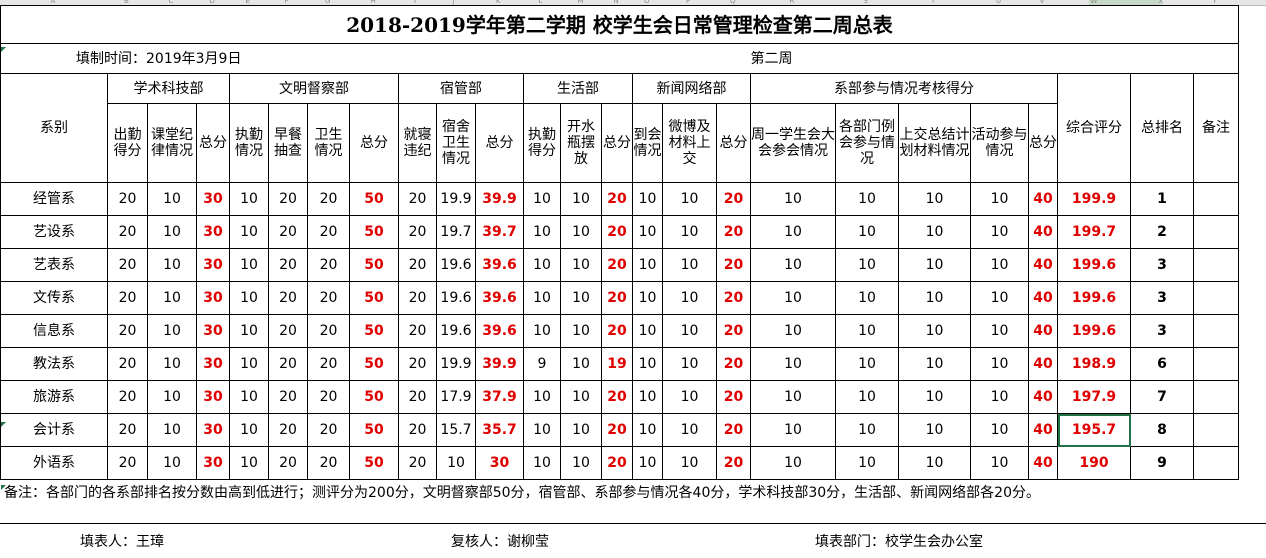 The width and height of the screenshot is (1266, 558). I want to click on dept-cell: 外语系, so click(54, 463).